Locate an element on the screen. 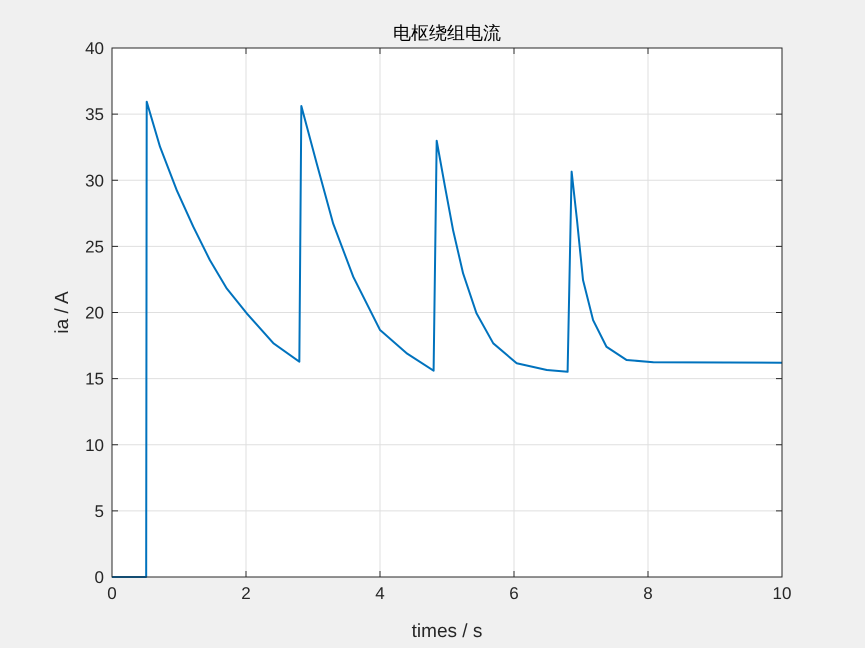  x-tick-label: 10 is located at coordinates (782, 593).